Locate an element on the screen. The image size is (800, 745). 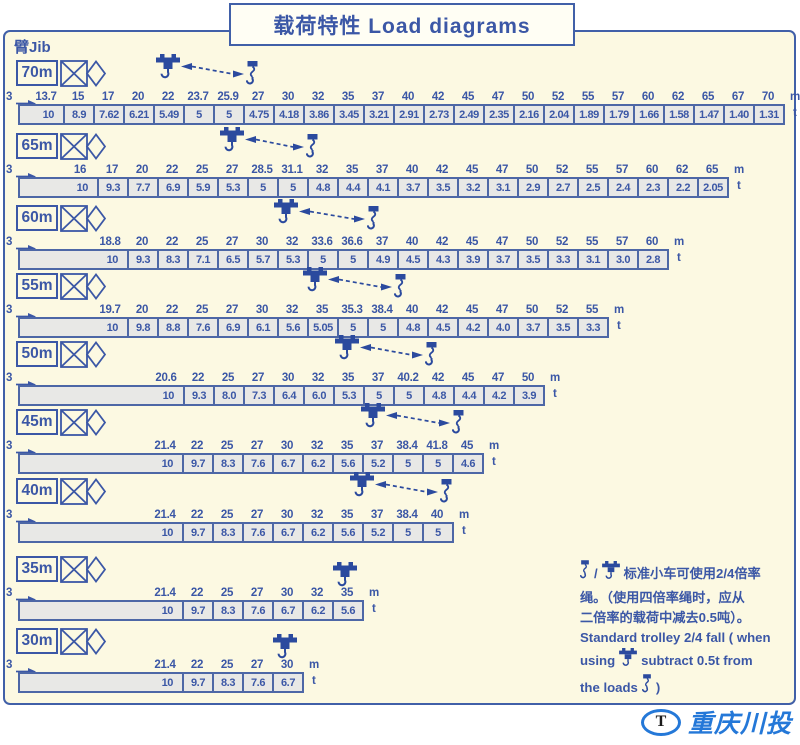
load-cell: 1.40 is located at coordinates (739, 114).